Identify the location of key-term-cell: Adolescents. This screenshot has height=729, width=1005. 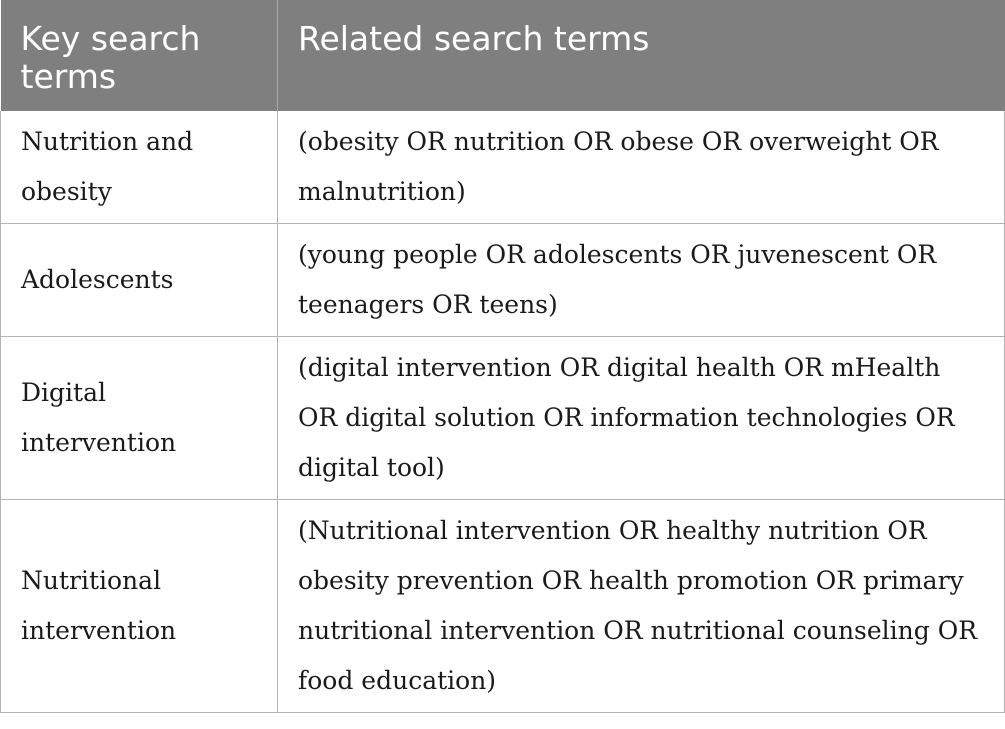
(139, 280).